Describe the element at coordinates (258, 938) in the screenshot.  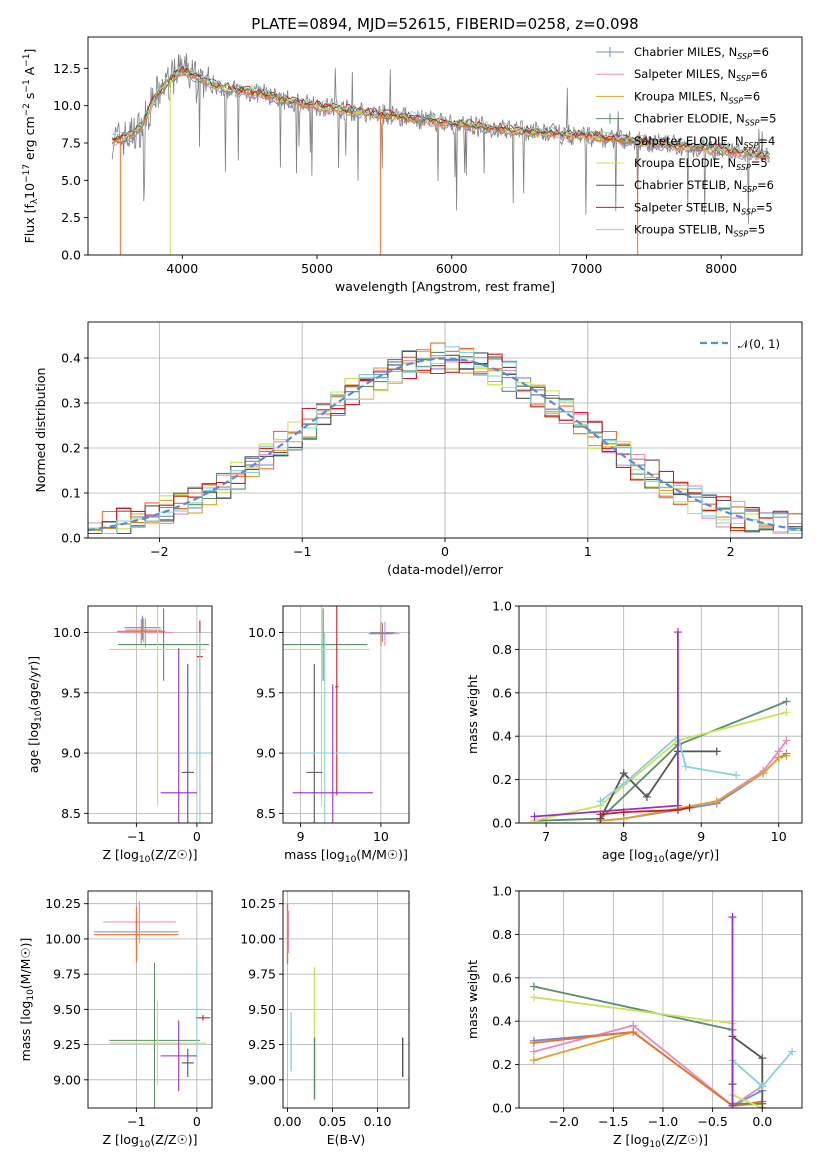
I see `y-tick-label: 10.00` at that location.